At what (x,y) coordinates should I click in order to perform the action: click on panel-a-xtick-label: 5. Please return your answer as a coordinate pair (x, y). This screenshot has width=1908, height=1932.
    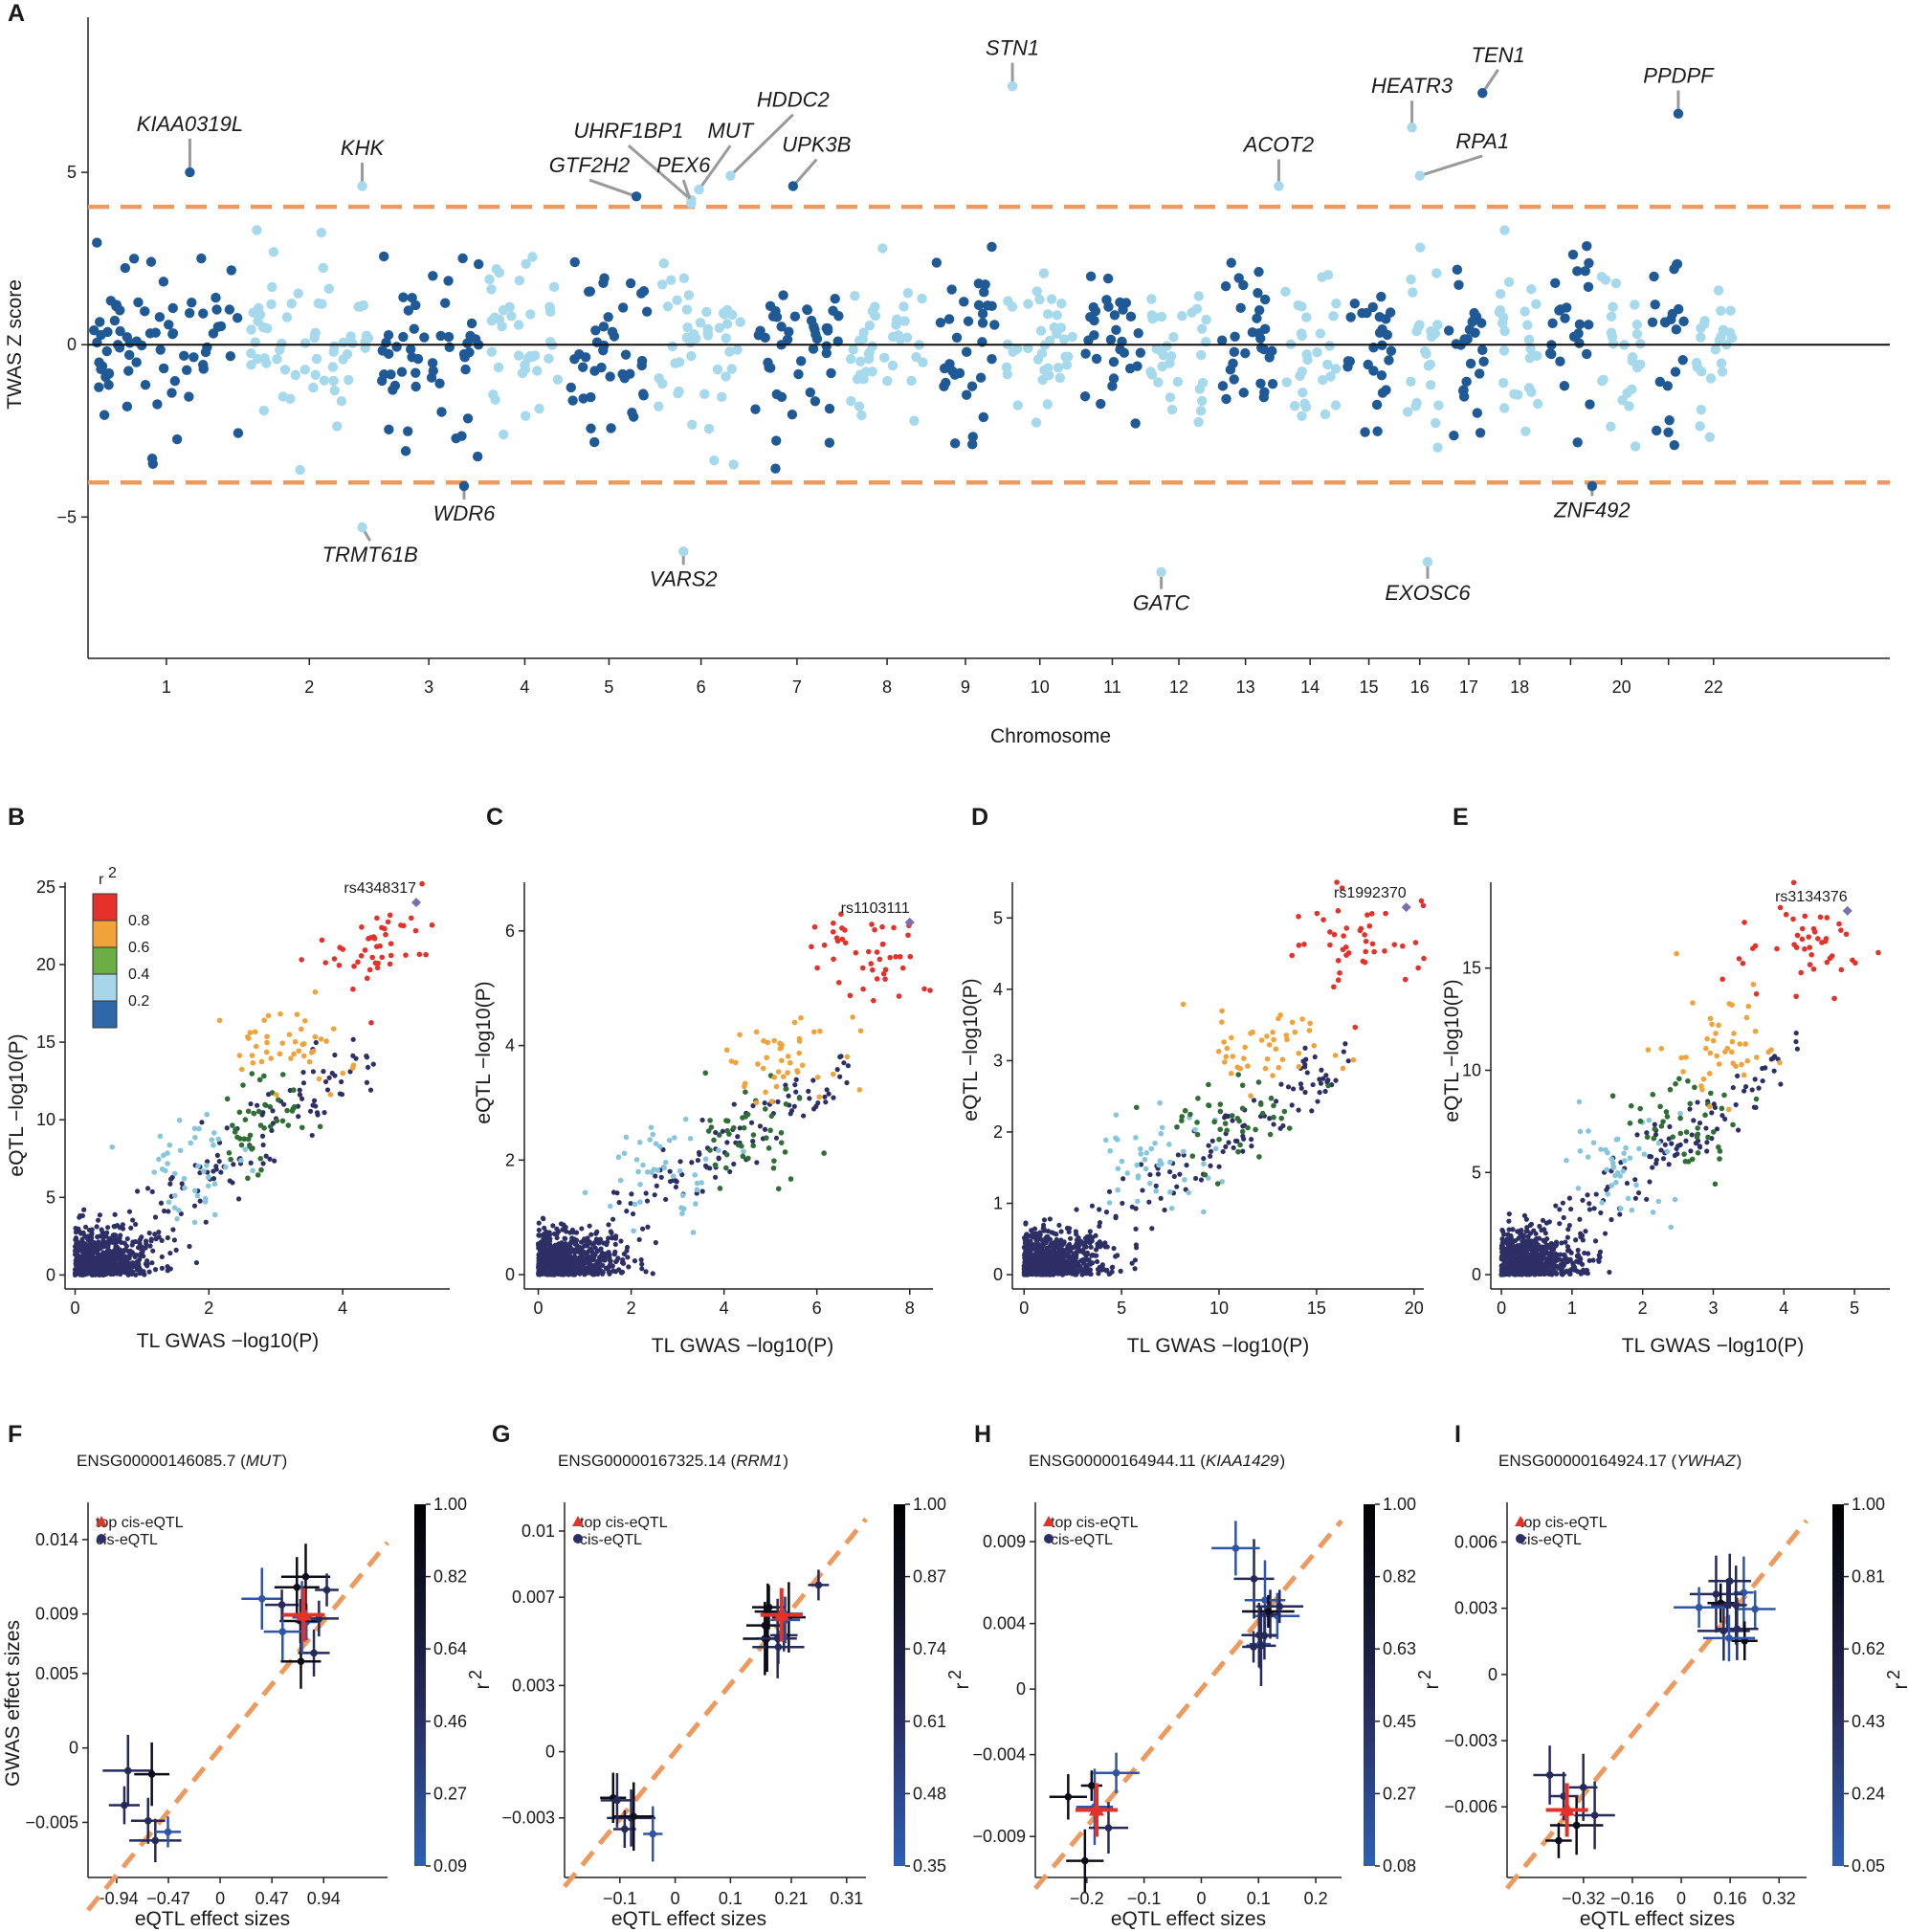
    Looking at the image, I should click on (608, 687).